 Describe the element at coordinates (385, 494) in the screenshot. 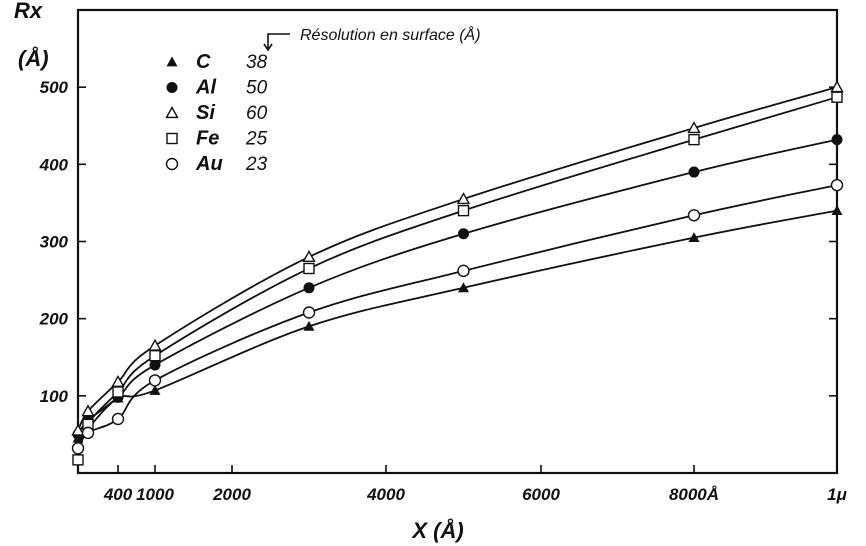

I see `x-tick-label-3: 4000` at that location.